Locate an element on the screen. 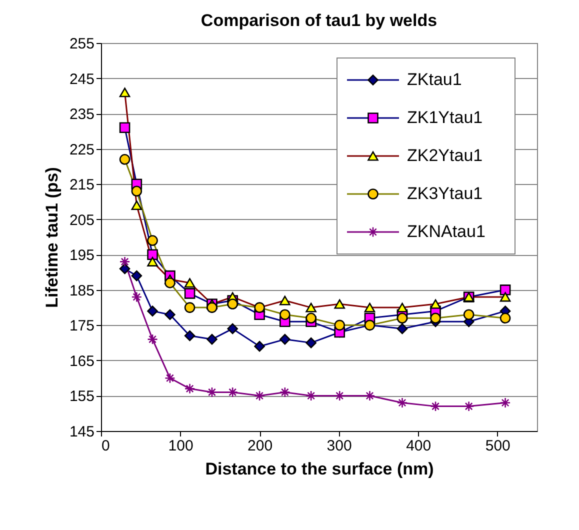  y-axis-title: Lifetime tau1 (ps) is located at coordinates (52, 237).